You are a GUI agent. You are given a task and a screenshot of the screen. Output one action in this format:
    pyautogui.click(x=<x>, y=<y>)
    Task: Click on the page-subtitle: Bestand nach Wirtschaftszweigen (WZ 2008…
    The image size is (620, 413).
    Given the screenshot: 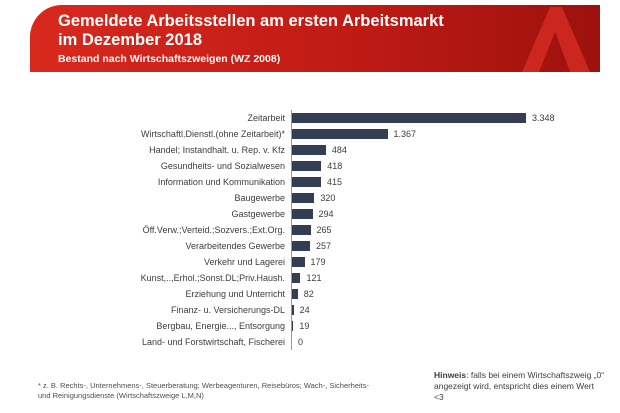 What is the action you would take?
    pyautogui.click(x=169, y=59)
    